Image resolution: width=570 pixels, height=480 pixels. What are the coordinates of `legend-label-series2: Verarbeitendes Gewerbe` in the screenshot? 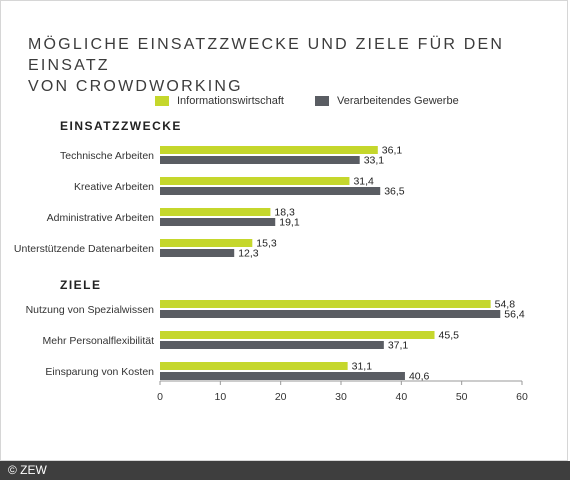 It's located at (398, 101).